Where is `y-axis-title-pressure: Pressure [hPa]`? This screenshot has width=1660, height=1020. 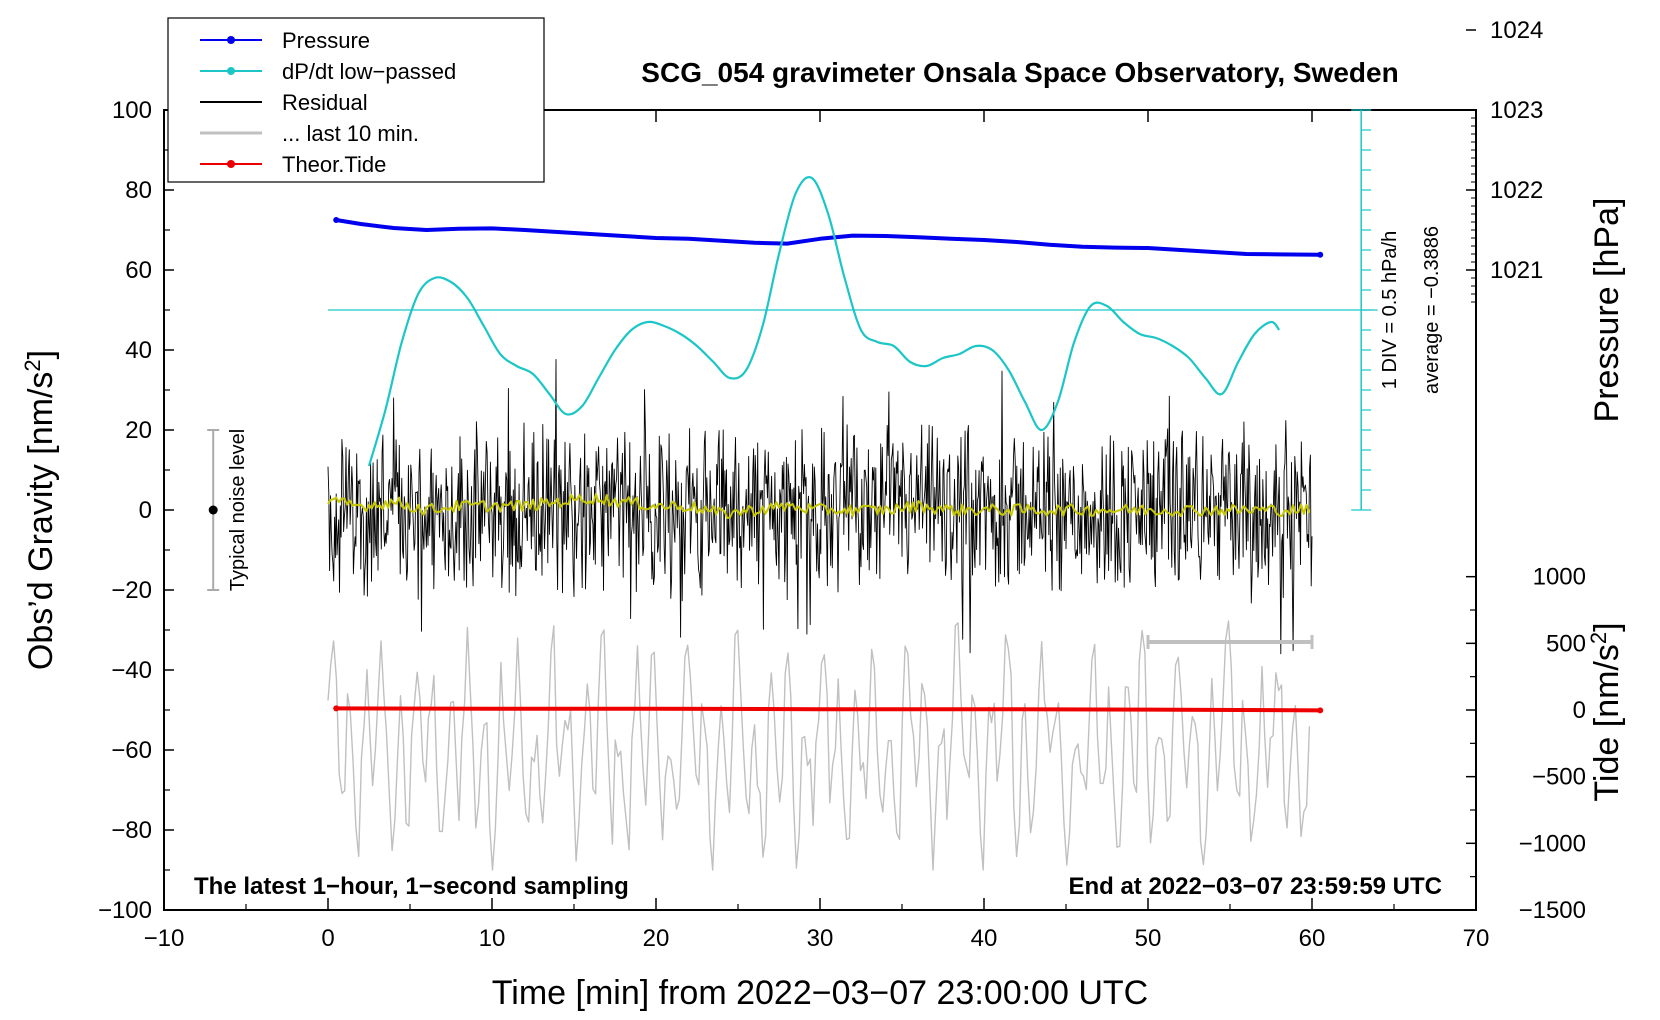 y-axis-title-pressure: Pressure [hPa] is located at coordinates (1607, 310).